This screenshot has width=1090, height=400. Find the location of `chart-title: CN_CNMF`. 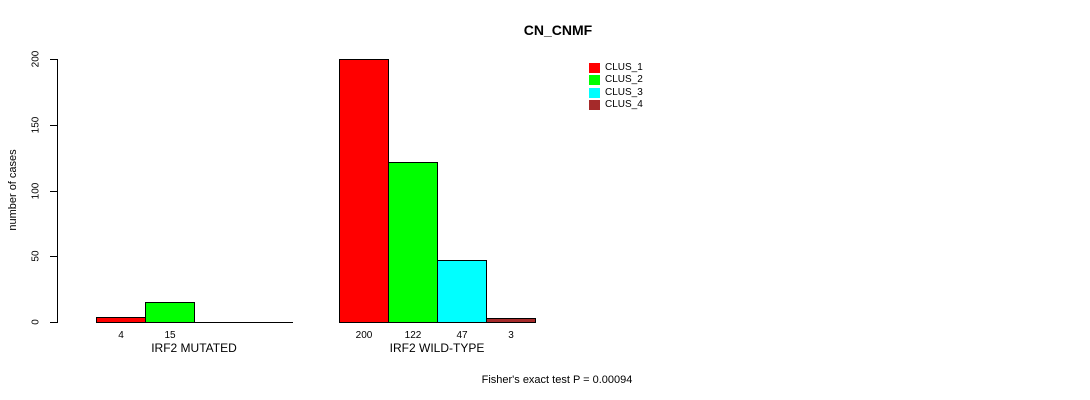

chart-title: CN_CNMF is located at coordinates (558, 30).